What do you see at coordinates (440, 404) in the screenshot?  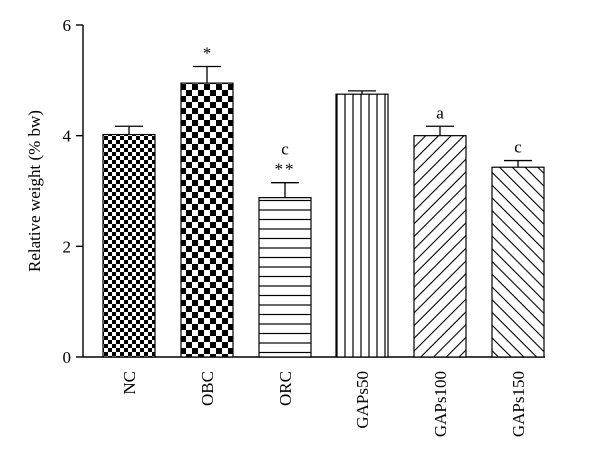 I see `x-tick-label: GAPs100` at bounding box center [440, 404].